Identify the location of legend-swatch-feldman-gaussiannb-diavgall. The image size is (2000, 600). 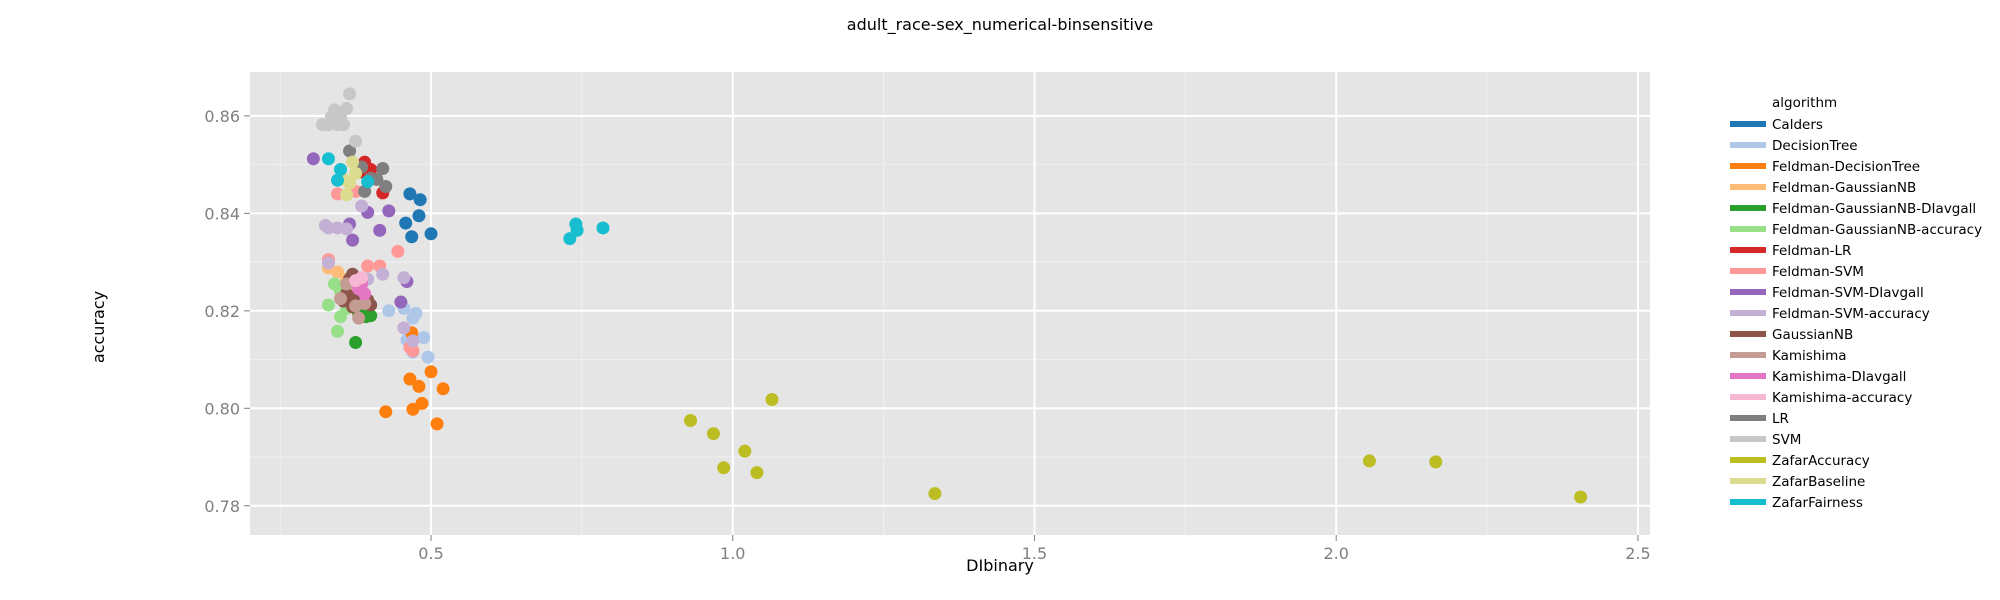
(1748, 208).